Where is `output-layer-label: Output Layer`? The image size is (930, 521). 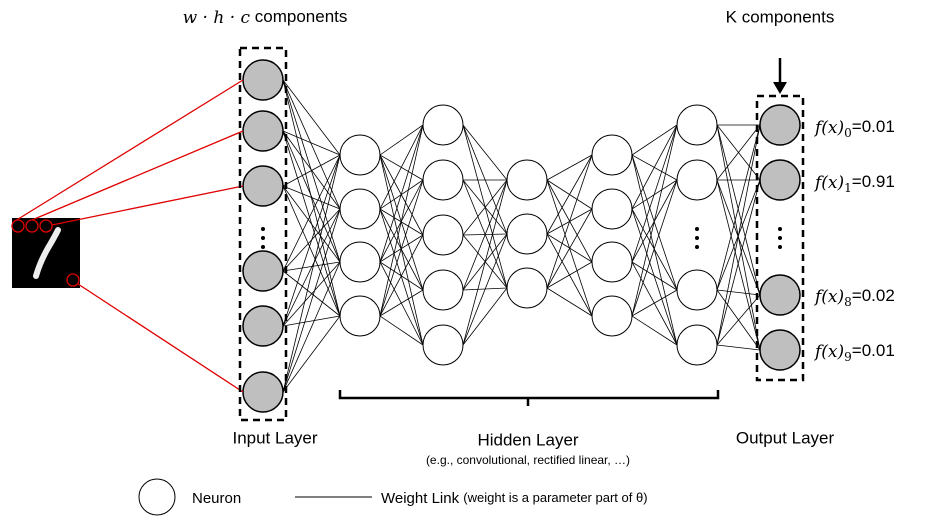
output-layer-label: Output Layer is located at coordinates (785, 437).